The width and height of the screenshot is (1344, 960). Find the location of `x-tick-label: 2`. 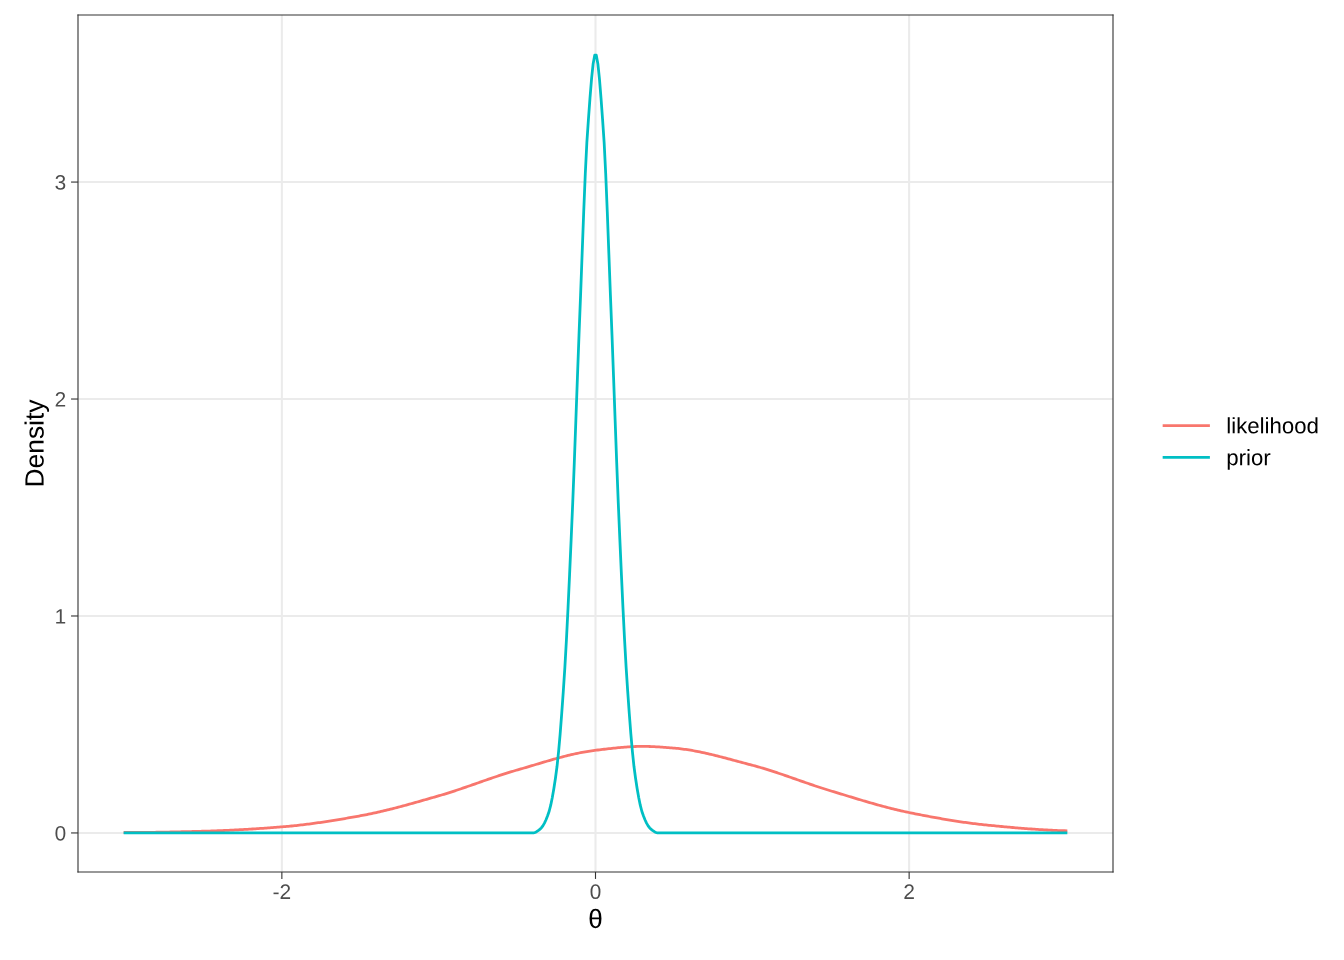

x-tick-label: 2 is located at coordinates (909, 891).